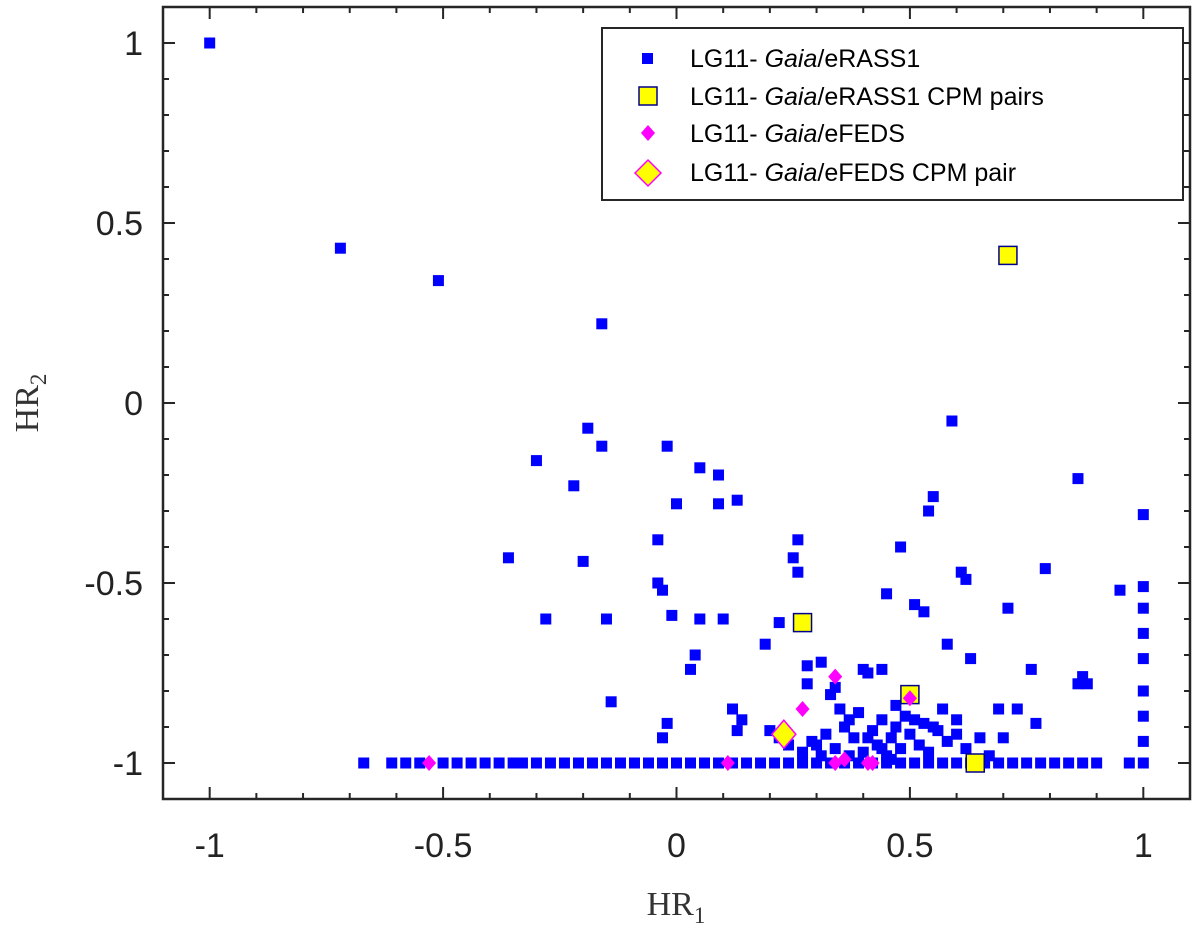 The width and height of the screenshot is (1200, 929). I want to click on legend-erass1-cpm-italic: Gaia, so click(791, 97).